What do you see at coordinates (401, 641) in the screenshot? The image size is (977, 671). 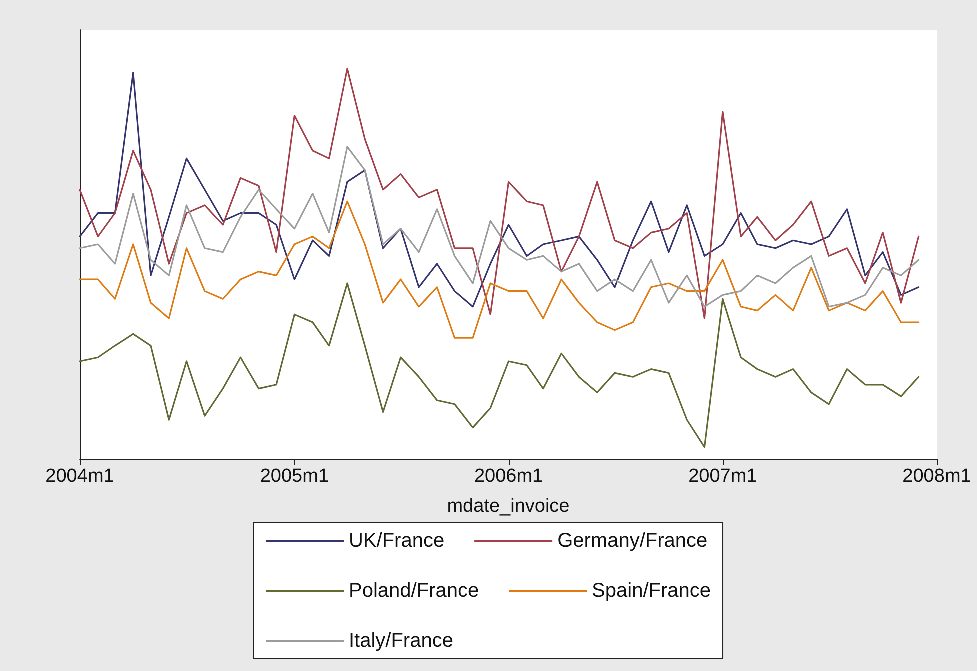 I see `legend-label: Italy/France` at bounding box center [401, 641].